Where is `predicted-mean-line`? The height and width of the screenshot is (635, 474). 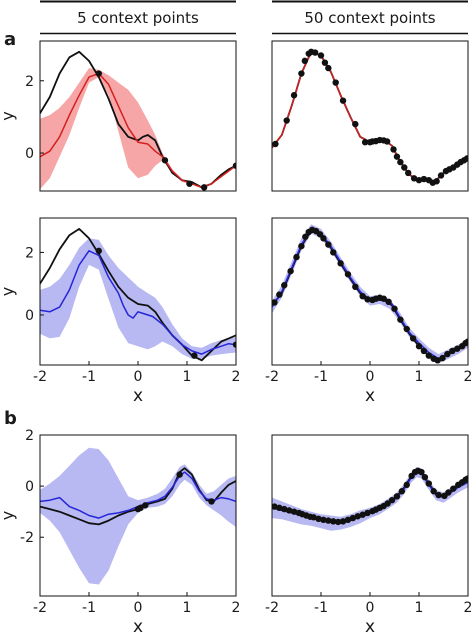
predicted-mean-line is located at coordinates (138, 302).